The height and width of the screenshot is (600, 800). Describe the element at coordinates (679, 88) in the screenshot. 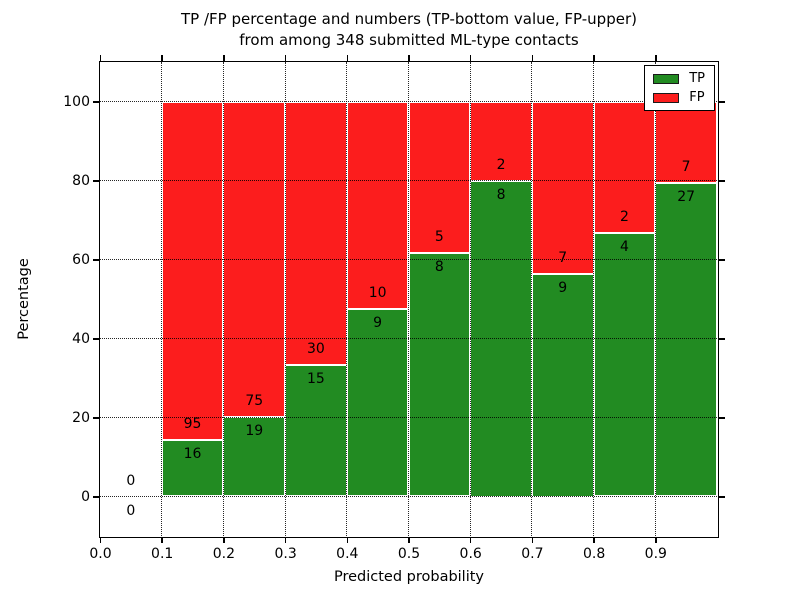

I see `legend: TP FP` at that location.